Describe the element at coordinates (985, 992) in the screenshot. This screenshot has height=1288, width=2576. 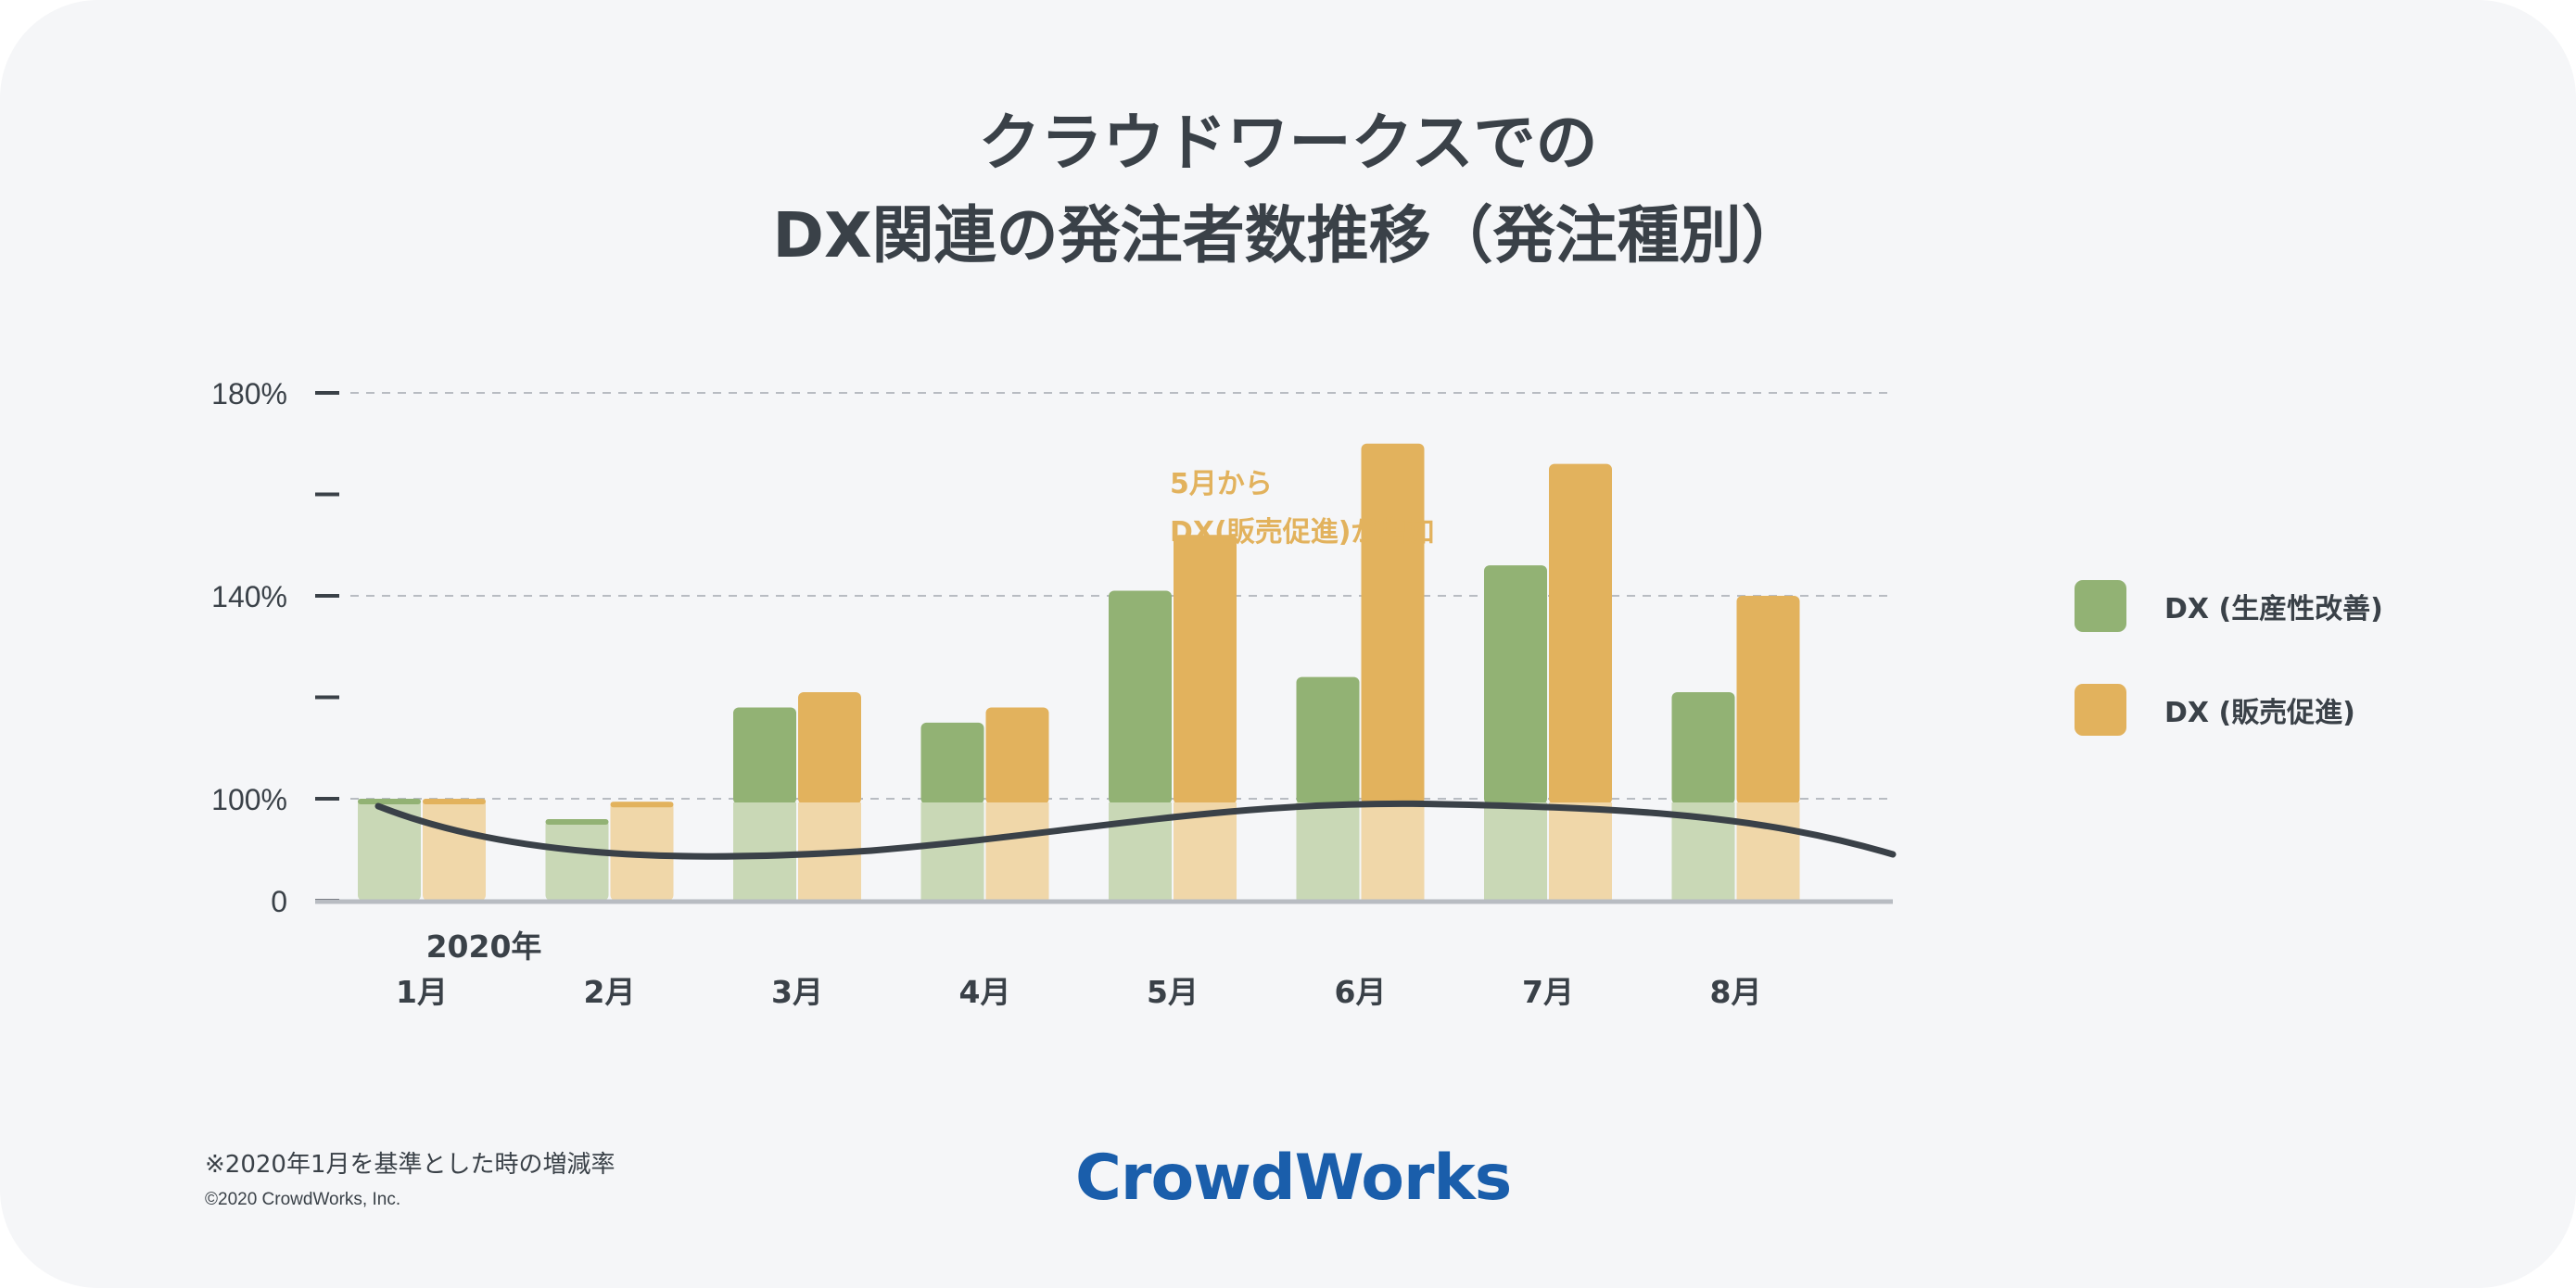
I see `x-tick-label: 4月` at that location.